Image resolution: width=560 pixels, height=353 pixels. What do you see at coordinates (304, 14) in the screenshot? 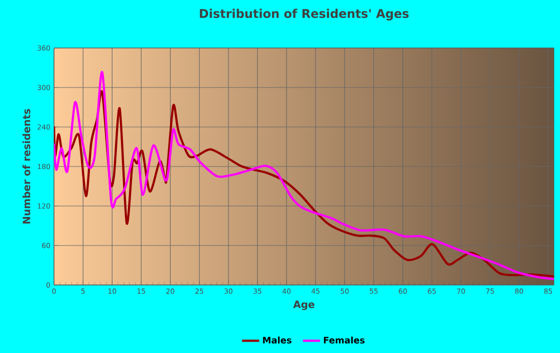
I see `chart-title: Distribution of Residents' Ages` at bounding box center [304, 14].